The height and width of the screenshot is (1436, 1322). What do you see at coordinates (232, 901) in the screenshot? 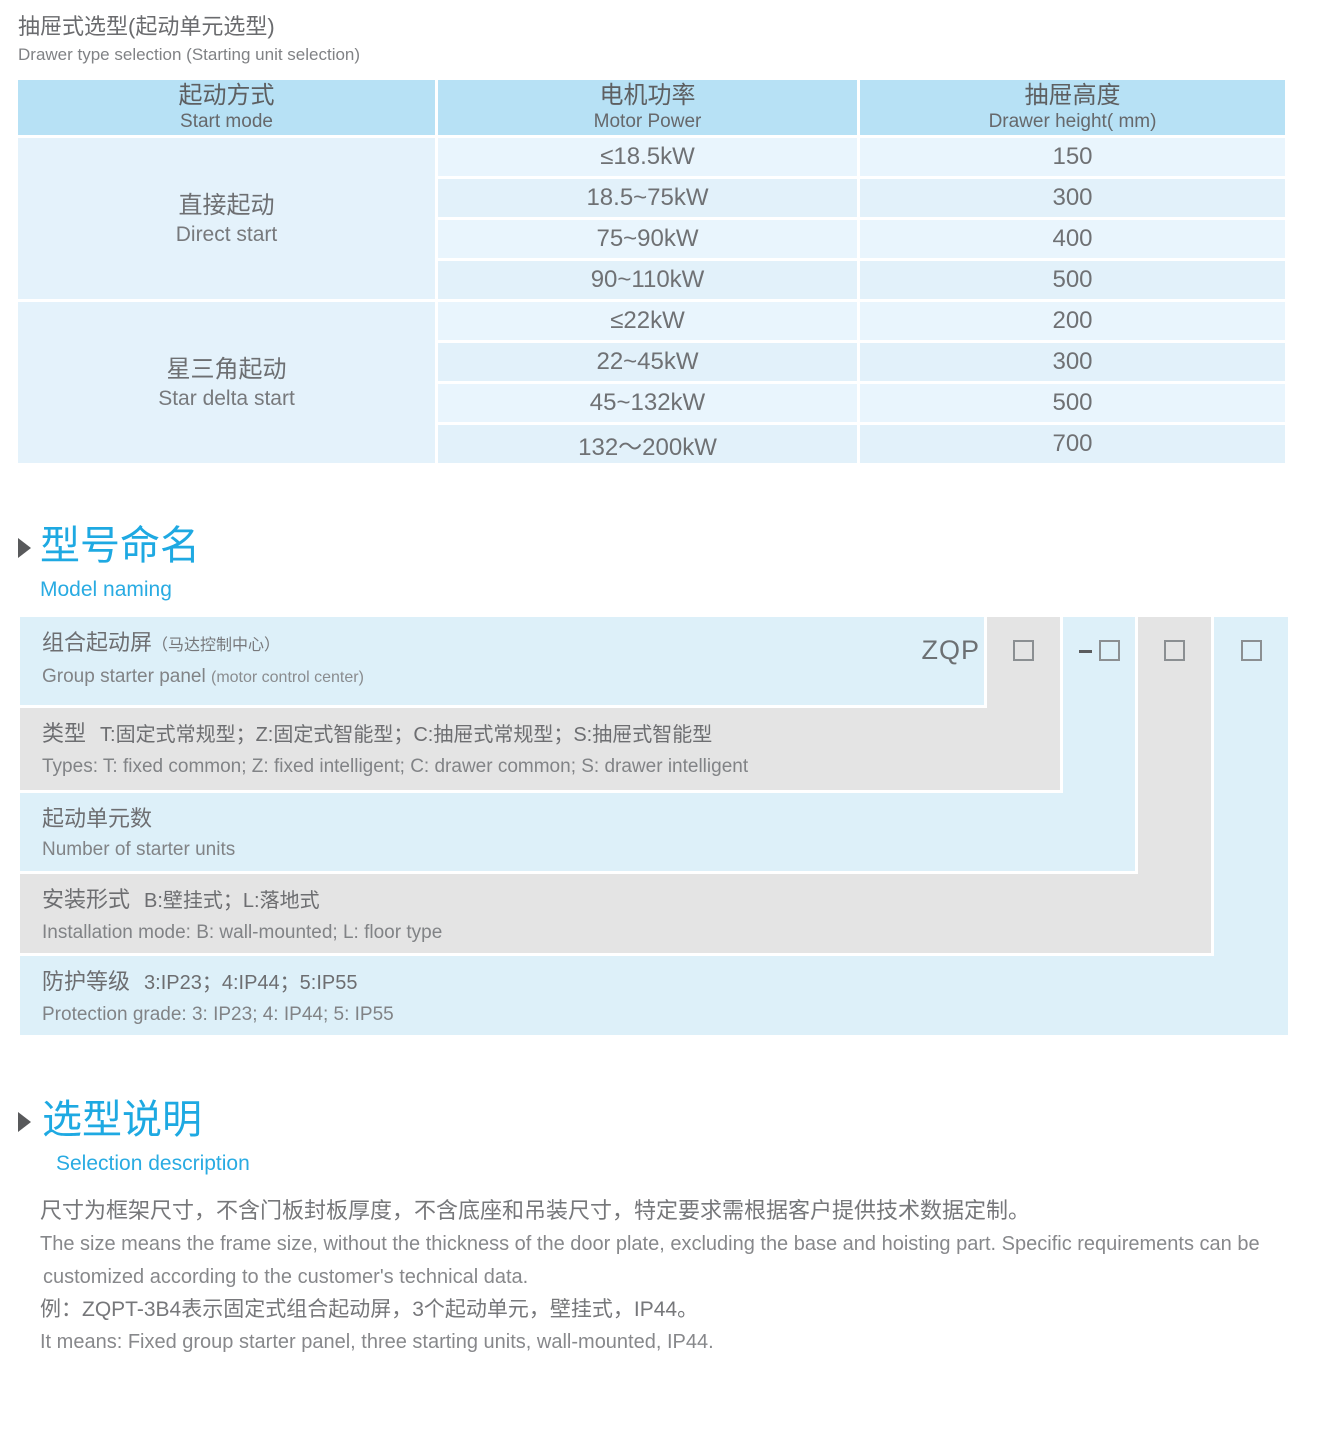
I see `naming-row-zh-detail: B:壁挂式；L:落地式` at bounding box center [232, 901].